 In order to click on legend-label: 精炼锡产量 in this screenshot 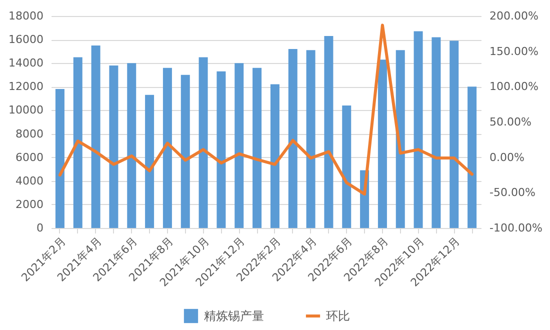, I will do `click(234, 316)`.